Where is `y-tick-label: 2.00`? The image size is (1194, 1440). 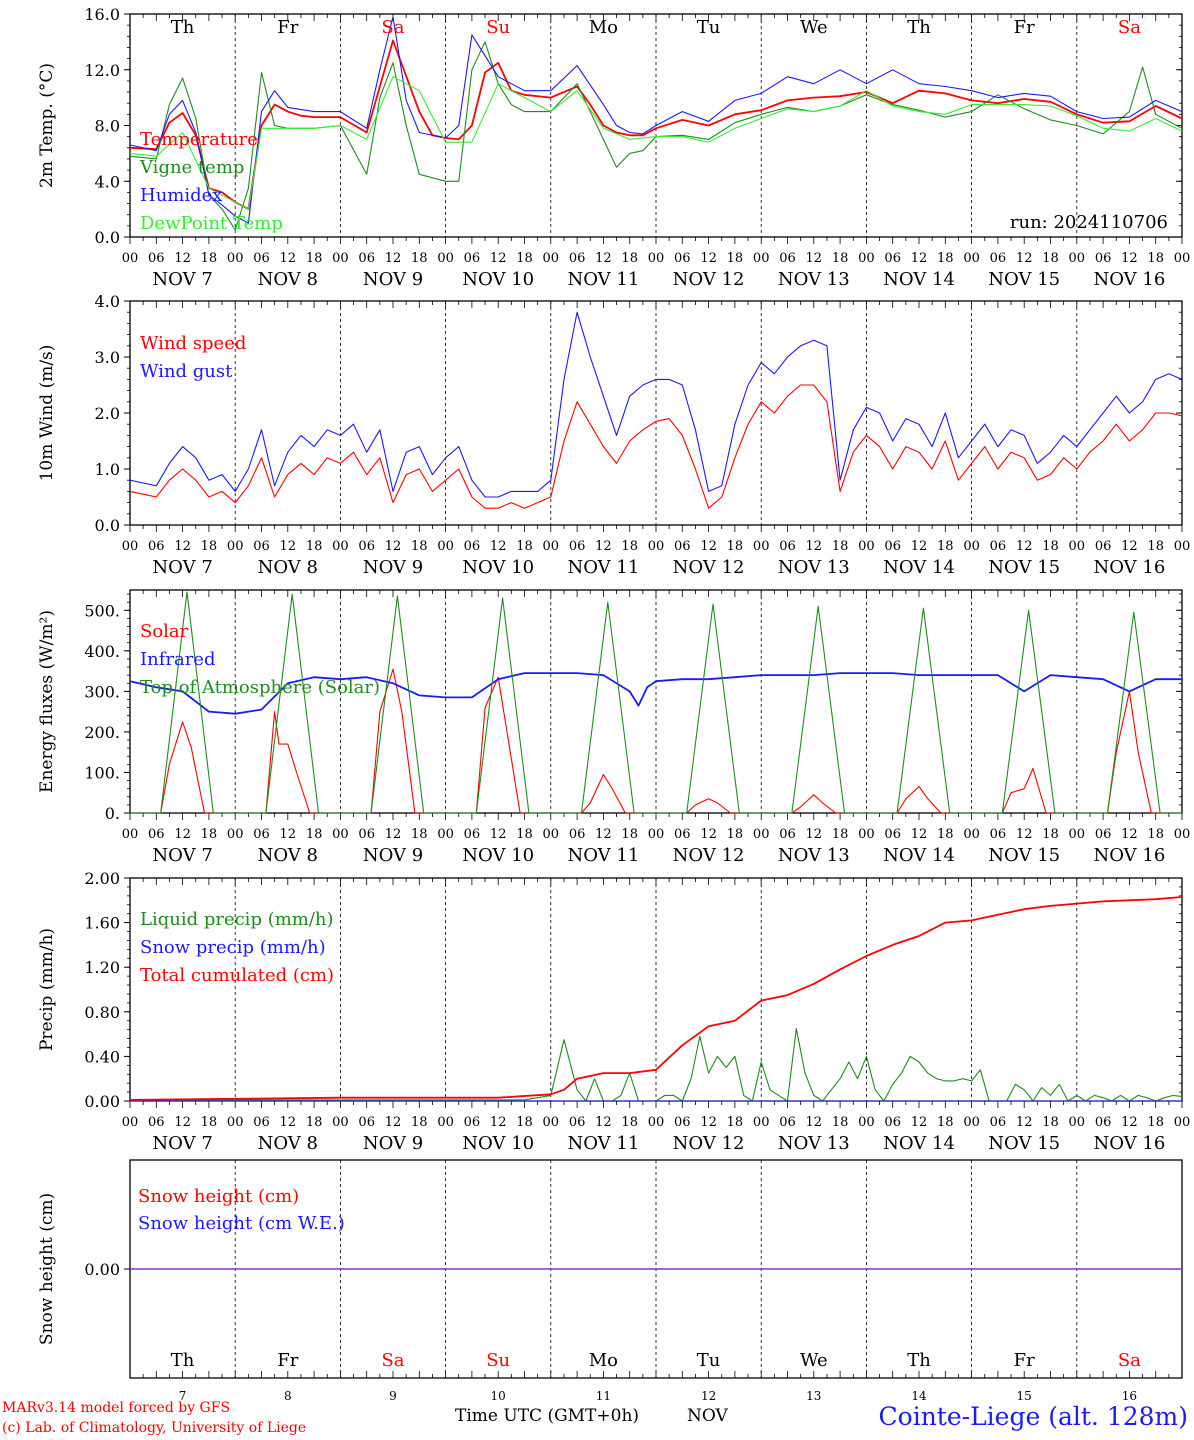
y-tick-label: 2.00 is located at coordinates (102, 878).